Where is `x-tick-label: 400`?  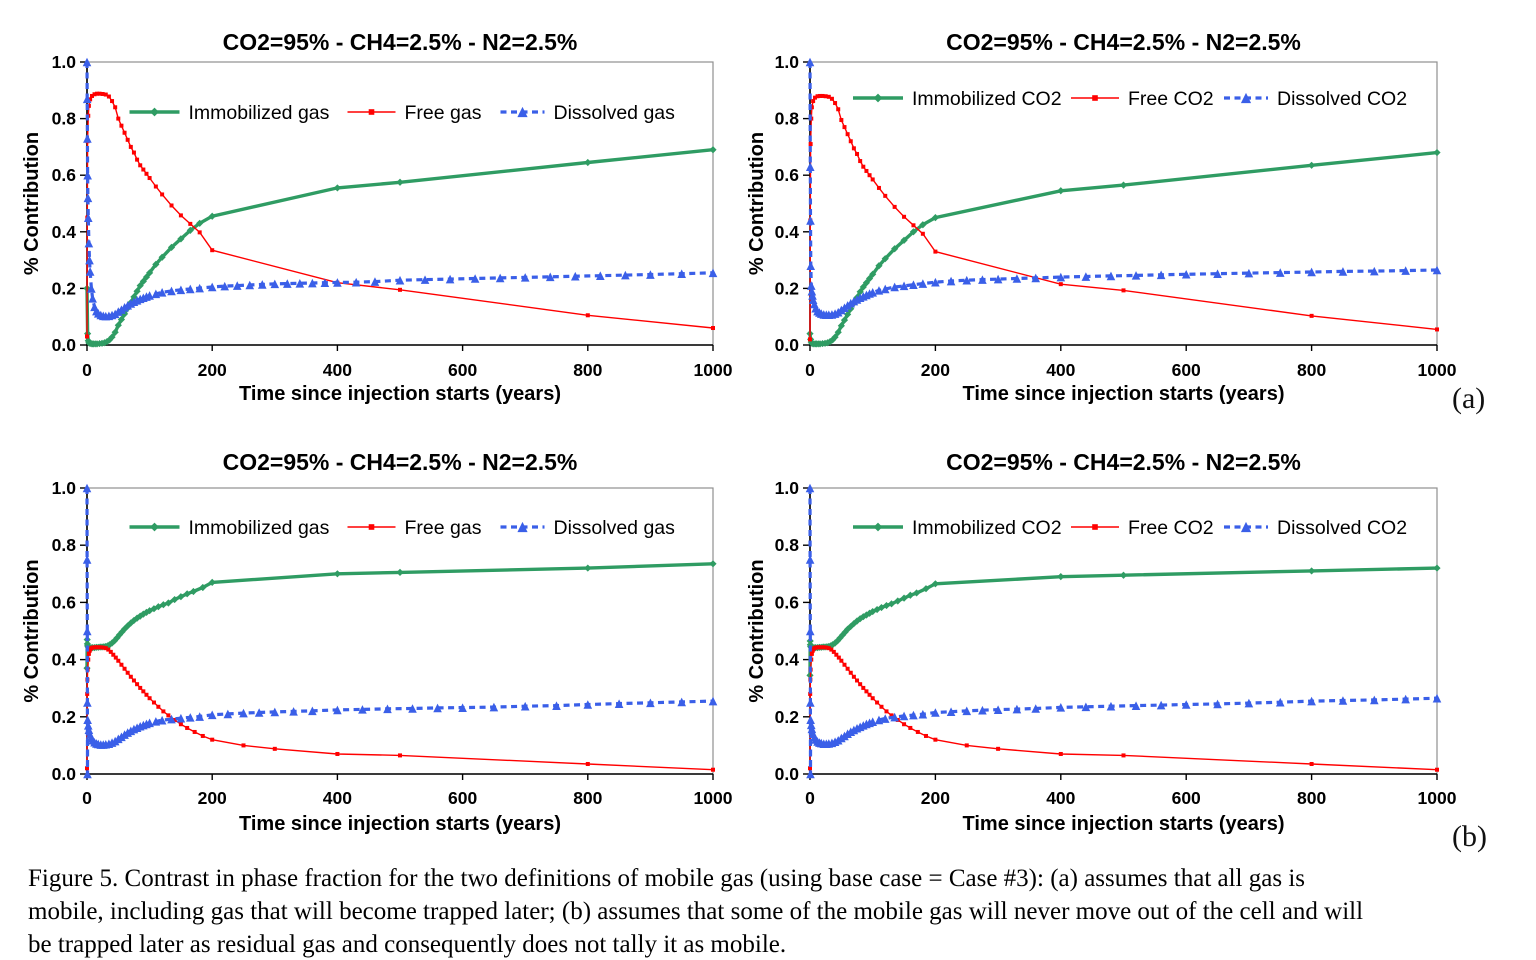
x-tick-label: 400 is located at coordinates (1060, 370).